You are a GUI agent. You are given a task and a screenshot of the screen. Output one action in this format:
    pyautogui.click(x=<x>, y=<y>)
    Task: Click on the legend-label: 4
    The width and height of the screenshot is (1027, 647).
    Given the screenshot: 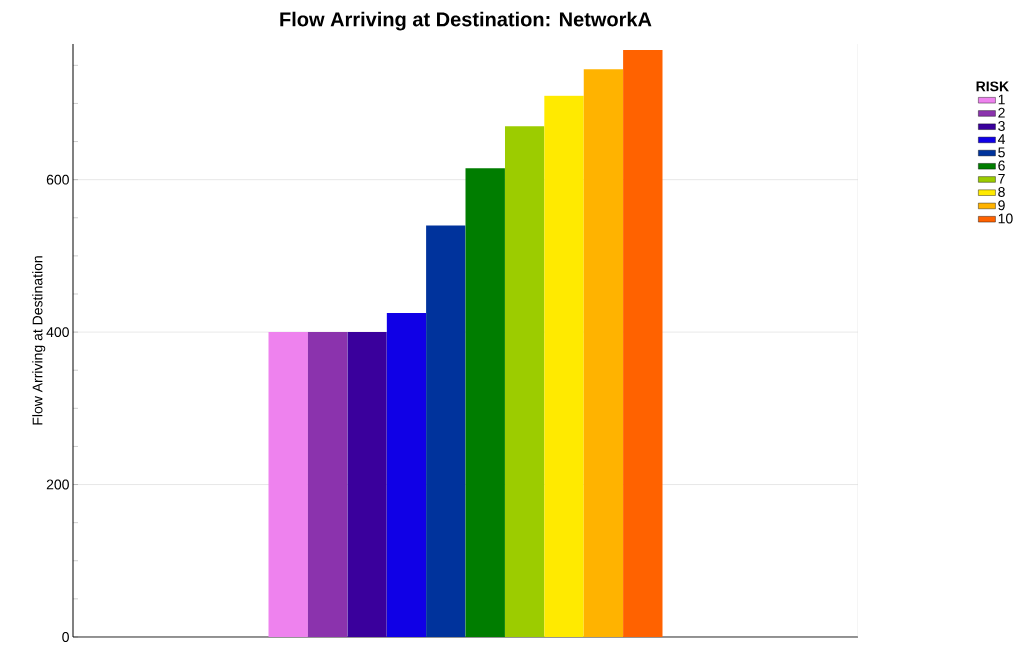 What is the action you would take?
    pyautogui.click(x=1001, y=139)
    